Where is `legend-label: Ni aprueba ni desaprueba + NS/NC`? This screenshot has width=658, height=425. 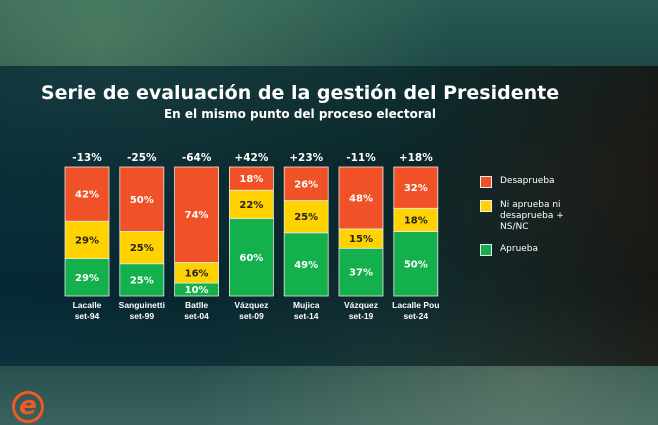 legend-label: Ni aprueba ni desaprueba + NS/NC is located at coordinates (532, 216).